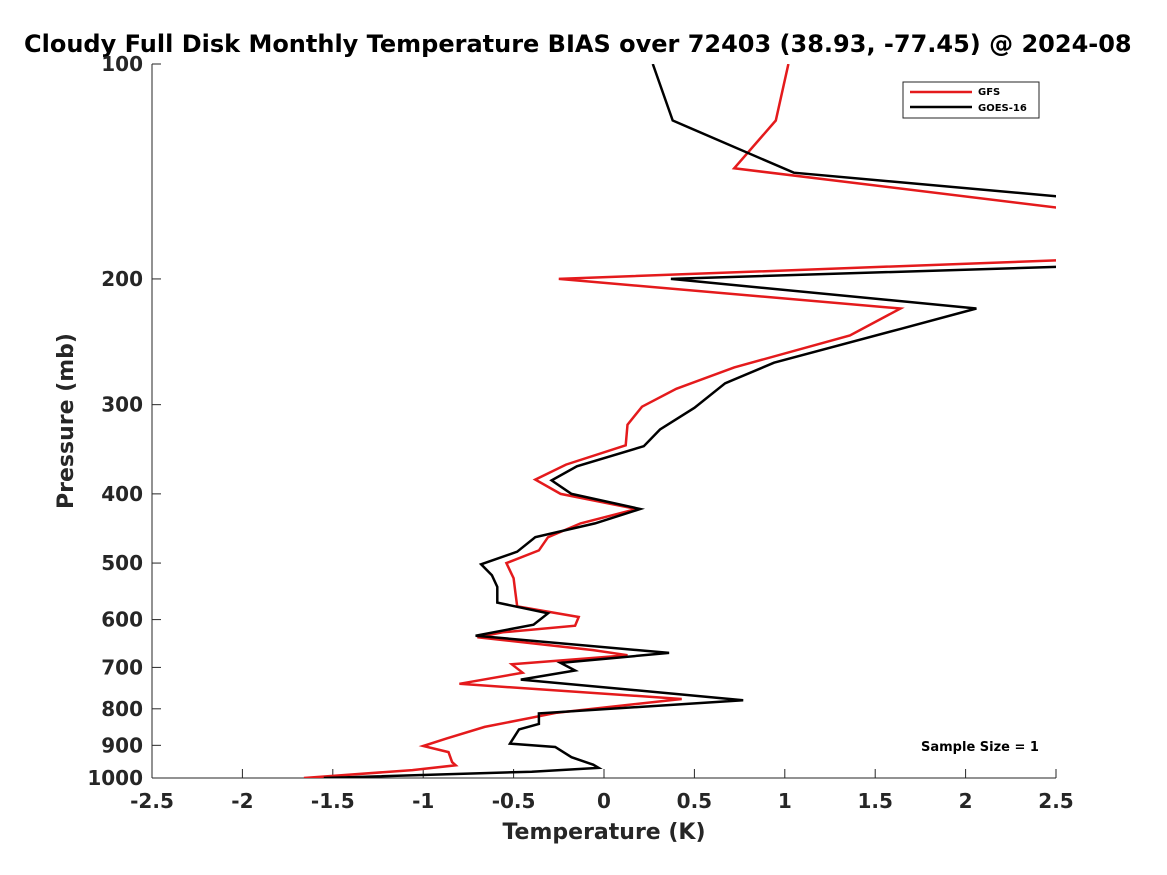 The image size is (1167, 875). Describe the element at coordinates (152, 801) in the screenshot. I see `x-tick-label: -2.5` at that location.